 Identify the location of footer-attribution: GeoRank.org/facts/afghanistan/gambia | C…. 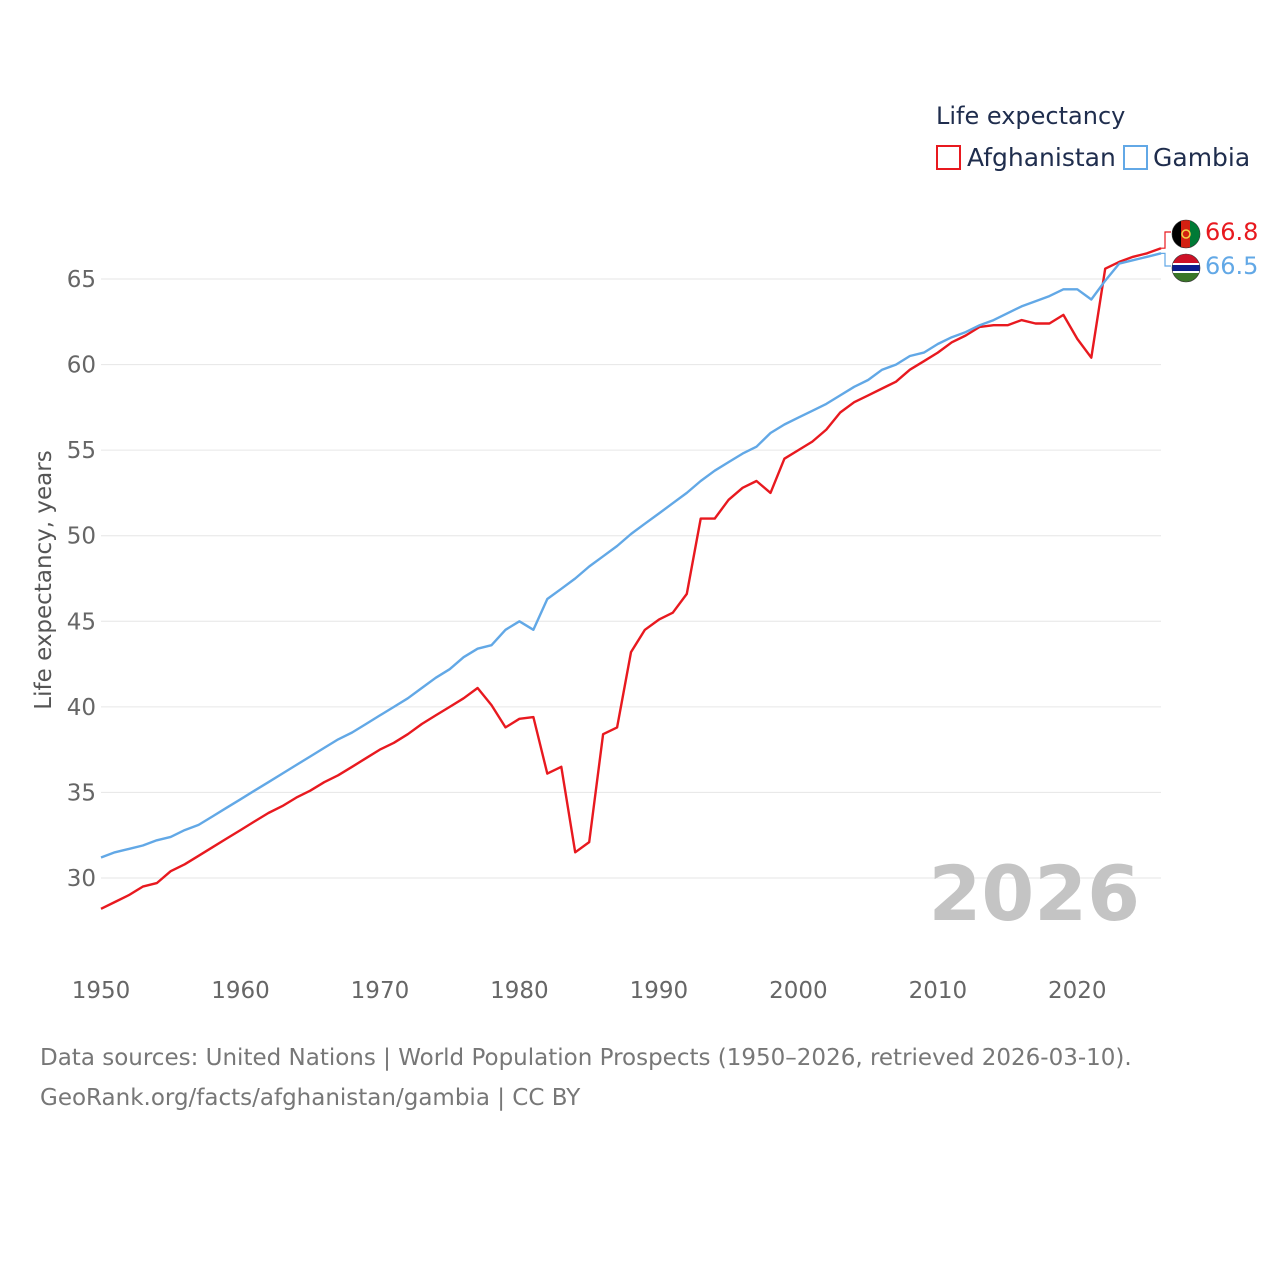
(310, 1098).